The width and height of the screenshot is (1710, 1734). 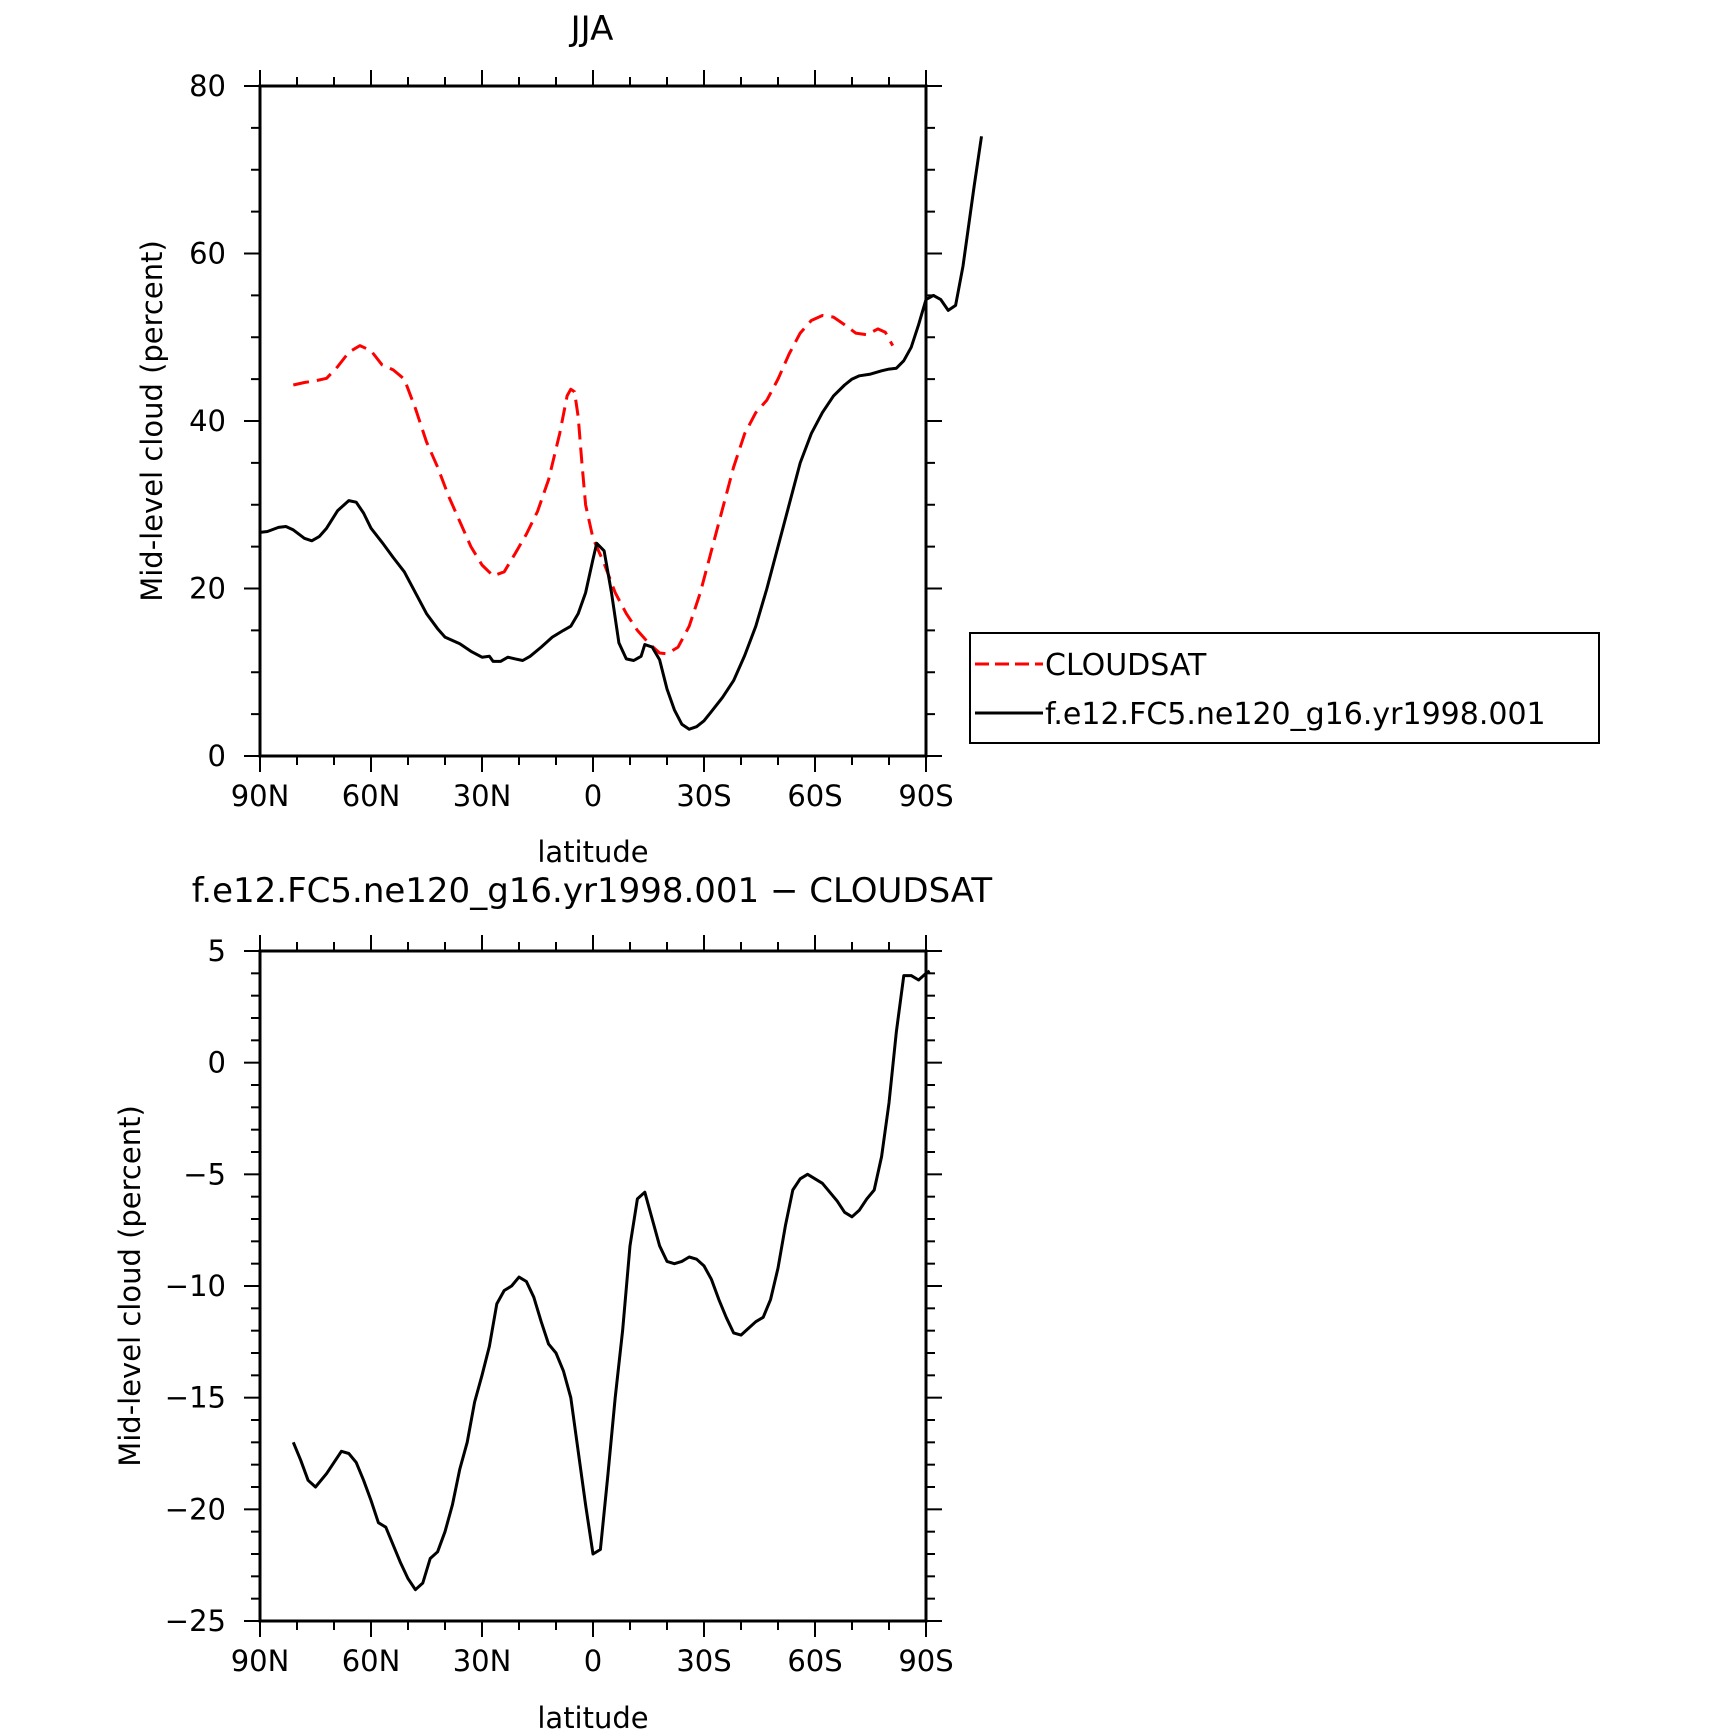 I want to click on legend-label-cloudsat: CLOUDSAT, so click(x=1126, y=665).